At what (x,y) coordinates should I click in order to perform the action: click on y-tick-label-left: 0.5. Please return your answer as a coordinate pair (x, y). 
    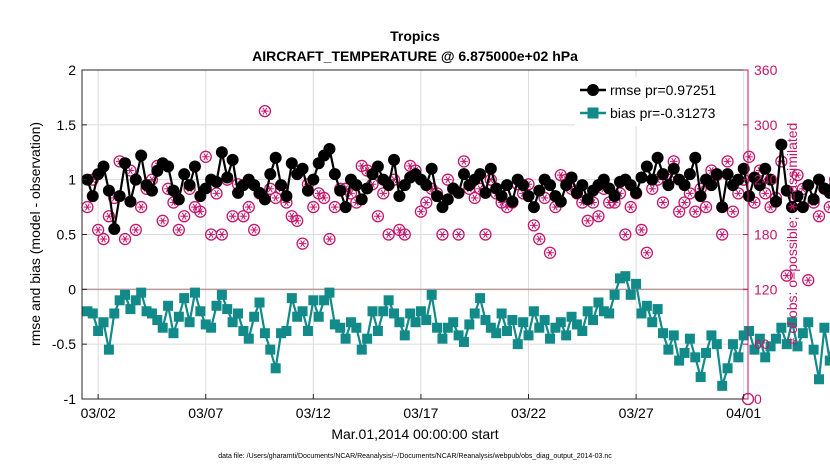
    Looking at the image, I should click on (67, 235).